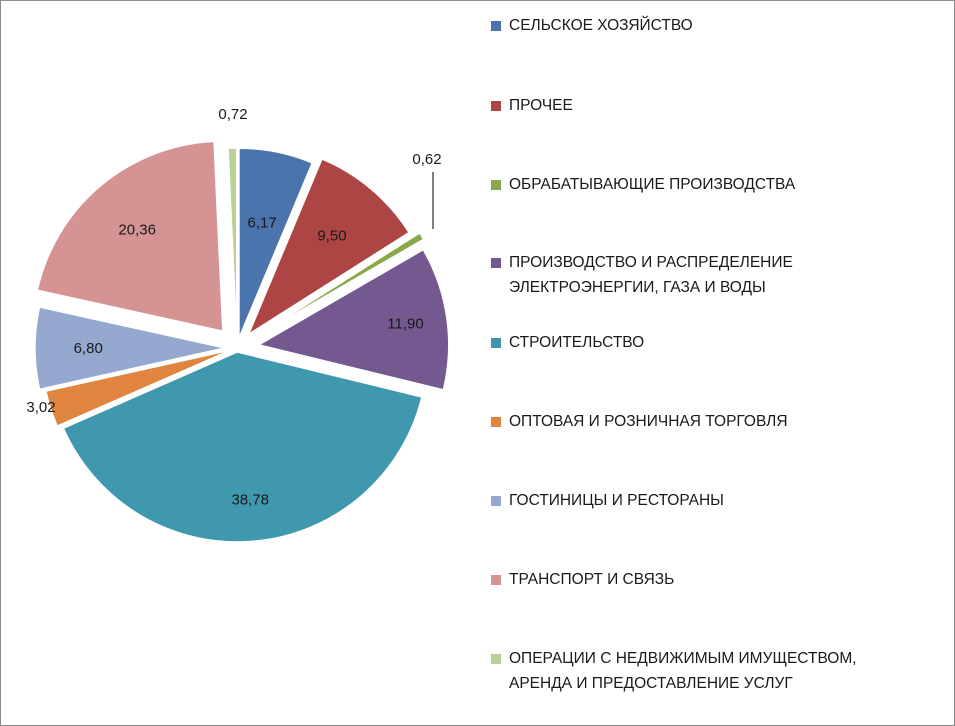 The height and width of the screenshot is (726, 955). I want to click on legend-label: СЕЛЬСКОЕ ХОЗЯЙСТВО, so click(601, 25).